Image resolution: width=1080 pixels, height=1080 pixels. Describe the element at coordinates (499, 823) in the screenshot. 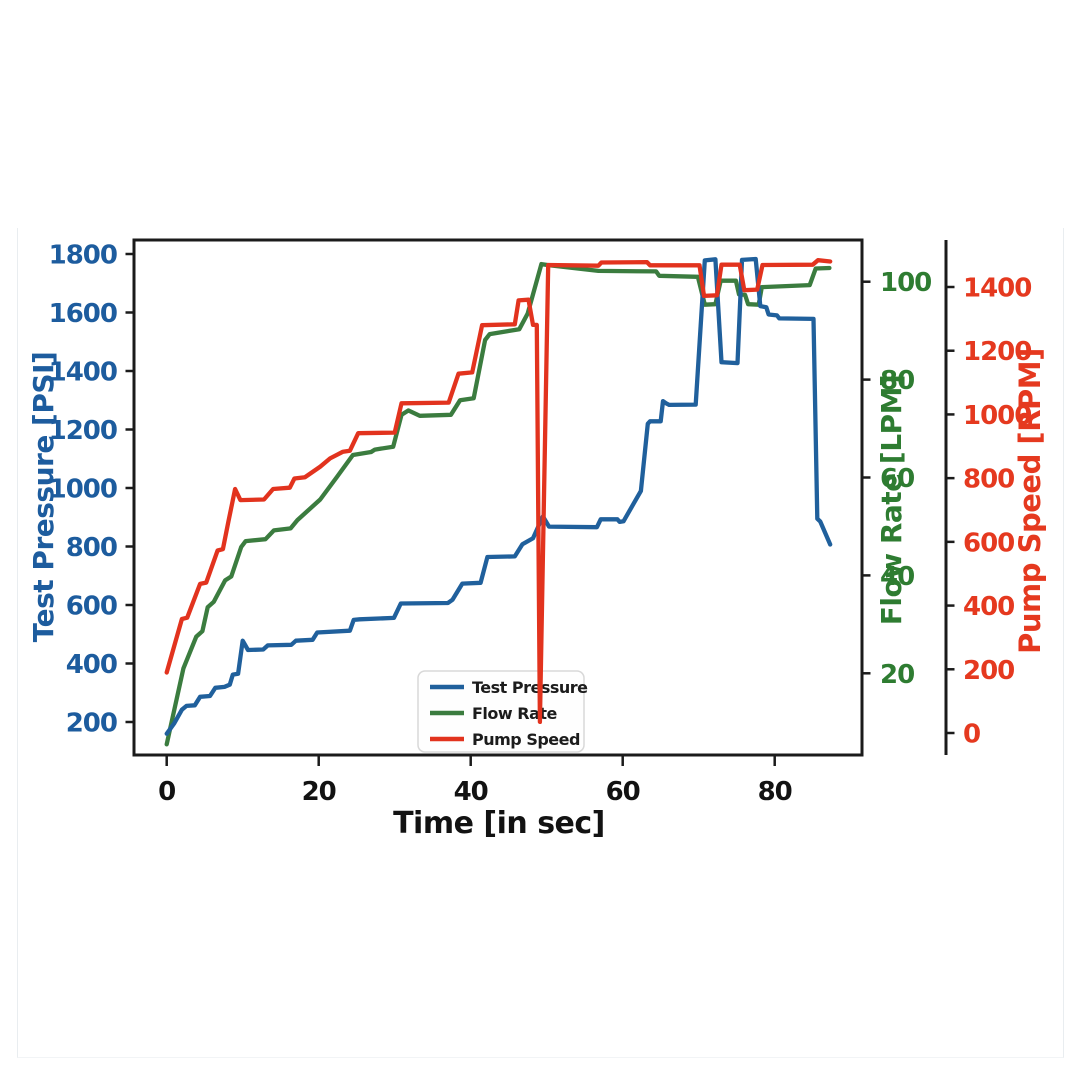

I see `time-axis-title: Time [in sec]` at that location.